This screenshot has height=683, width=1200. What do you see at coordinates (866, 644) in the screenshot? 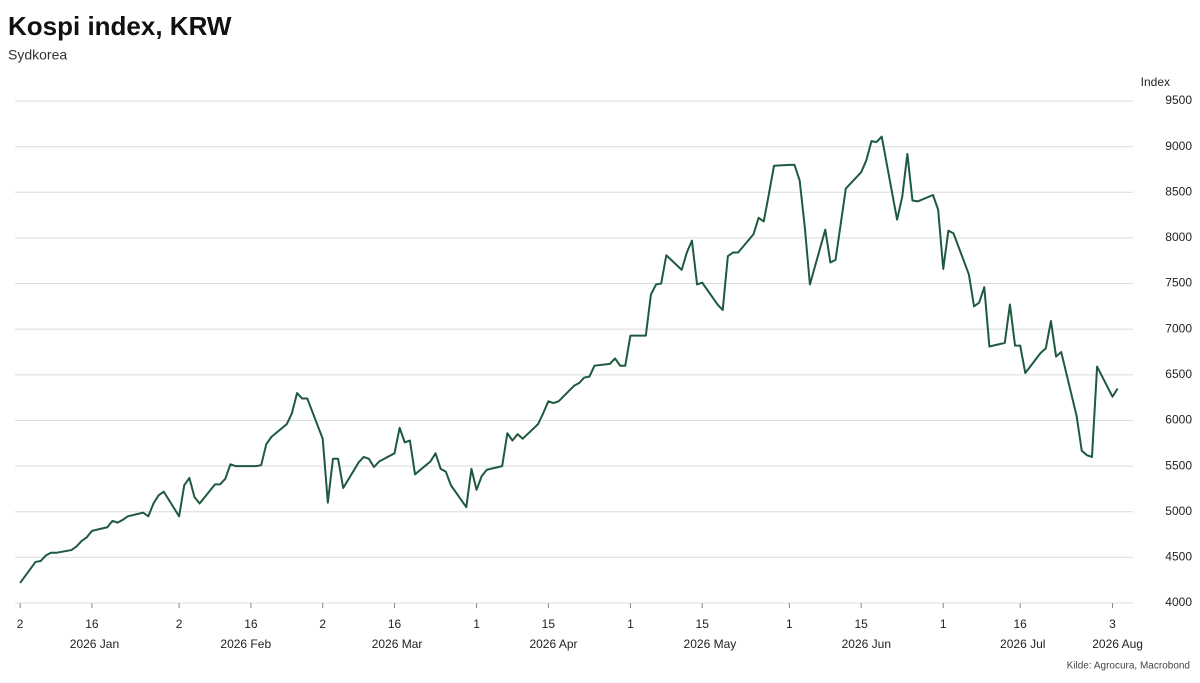
I see `x-period-label: 2026 Jun` at bounding box center [866, 644].